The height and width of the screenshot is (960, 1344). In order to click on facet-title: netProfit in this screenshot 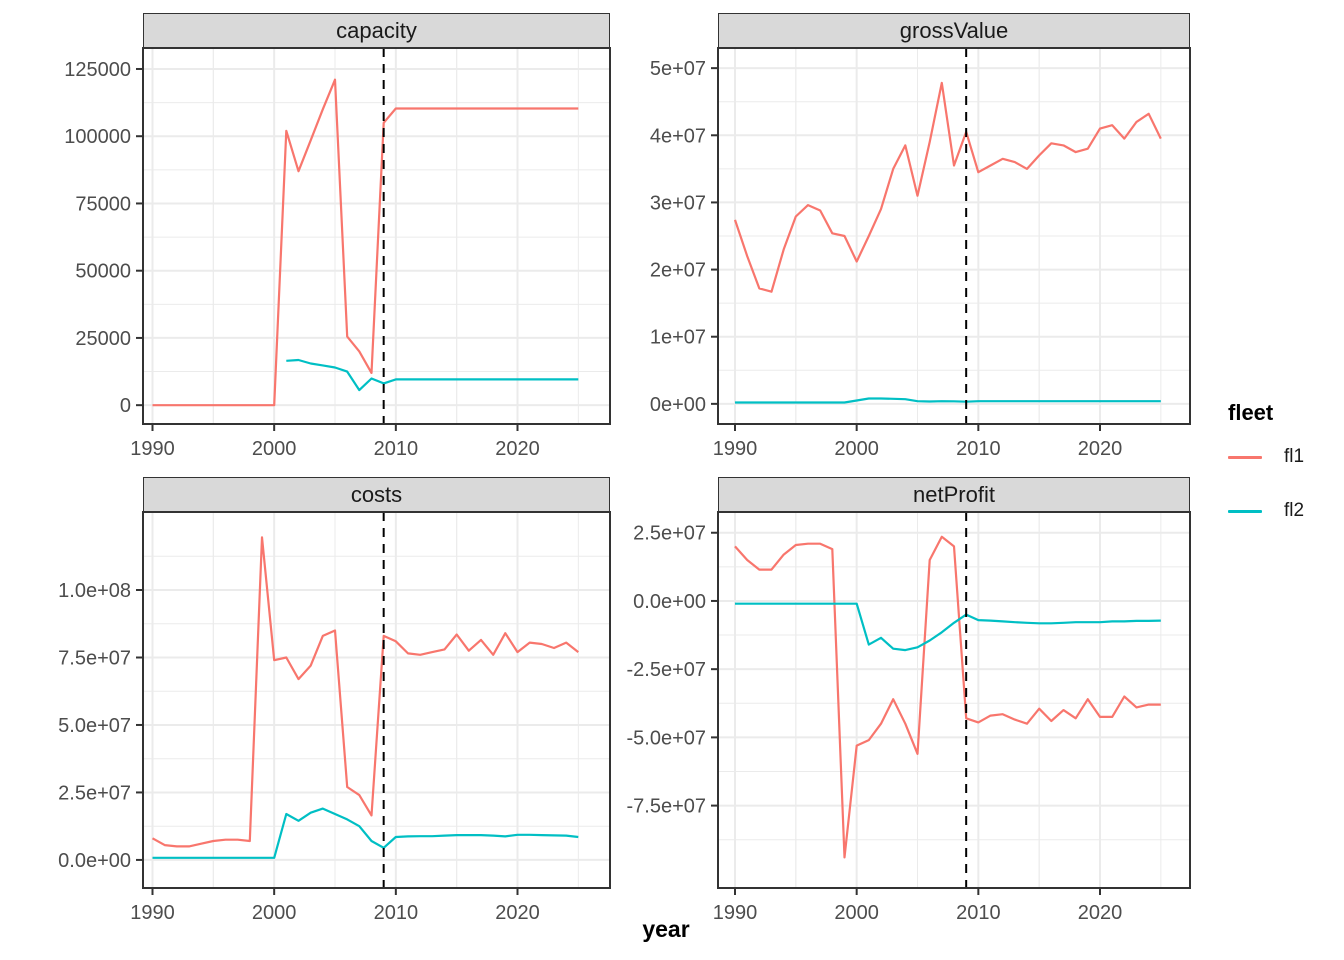, I will do `click(954, 494)`.